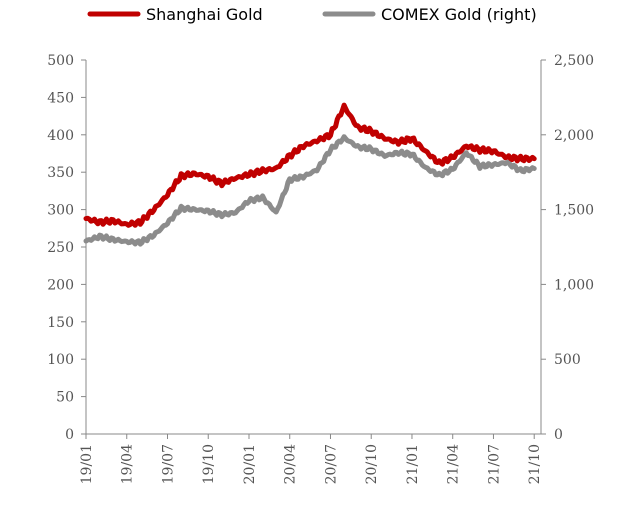  Describe the element at coordinates (459, 14) in the screenshot. I see `legend-label-comex-gold: COMEX Gold (right)` at that location.